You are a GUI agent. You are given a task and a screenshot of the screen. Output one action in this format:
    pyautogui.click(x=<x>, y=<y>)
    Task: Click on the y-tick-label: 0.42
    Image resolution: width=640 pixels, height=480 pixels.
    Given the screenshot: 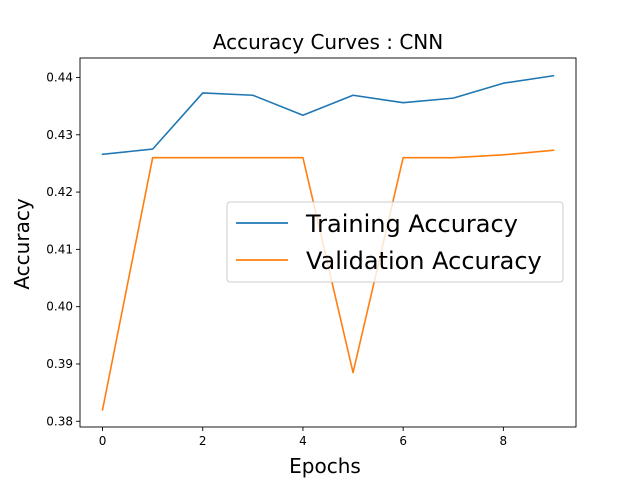 What is the action you would take?
    pyautogui.click(x=59, y=192)
    